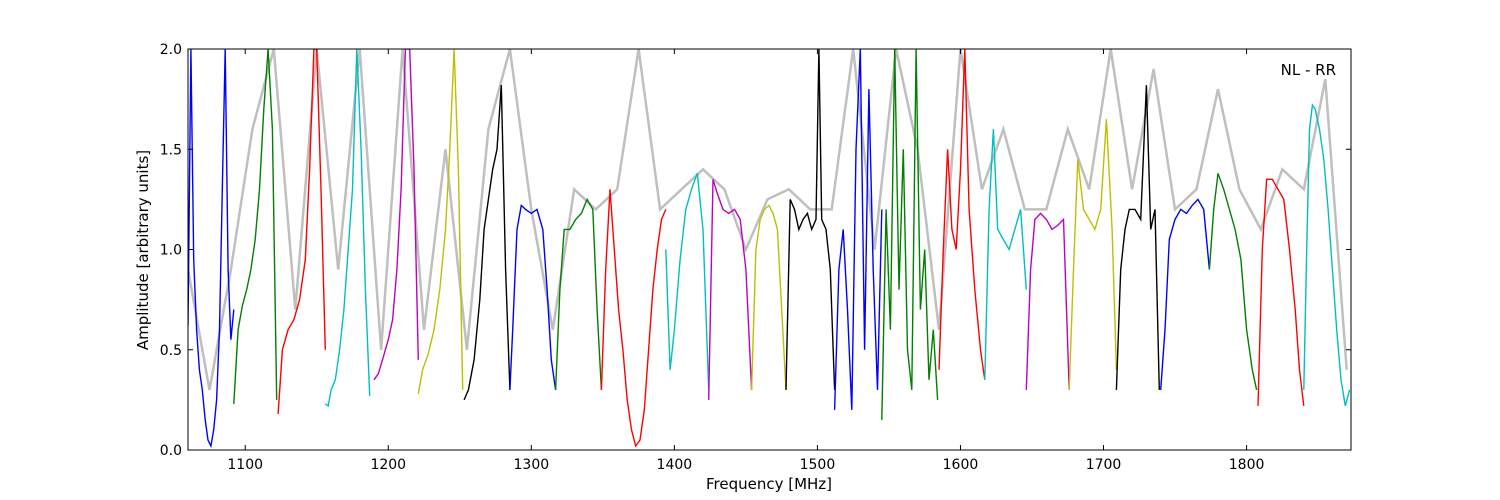 The image size is (1500, 500). What do you see at coordinates (961, 465) in the screenshot?
I see `x-tick-label: 1600` at bounding box center [961, 465].